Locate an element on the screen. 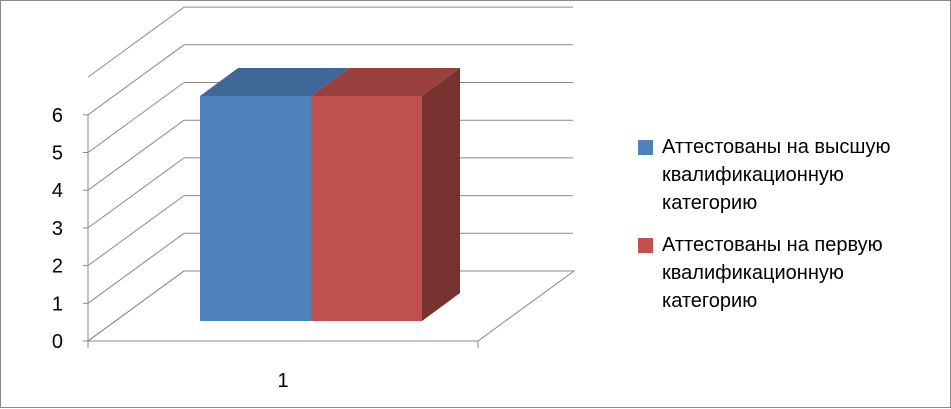  x-tick-label: 1 is located at coordinates (282, 381).